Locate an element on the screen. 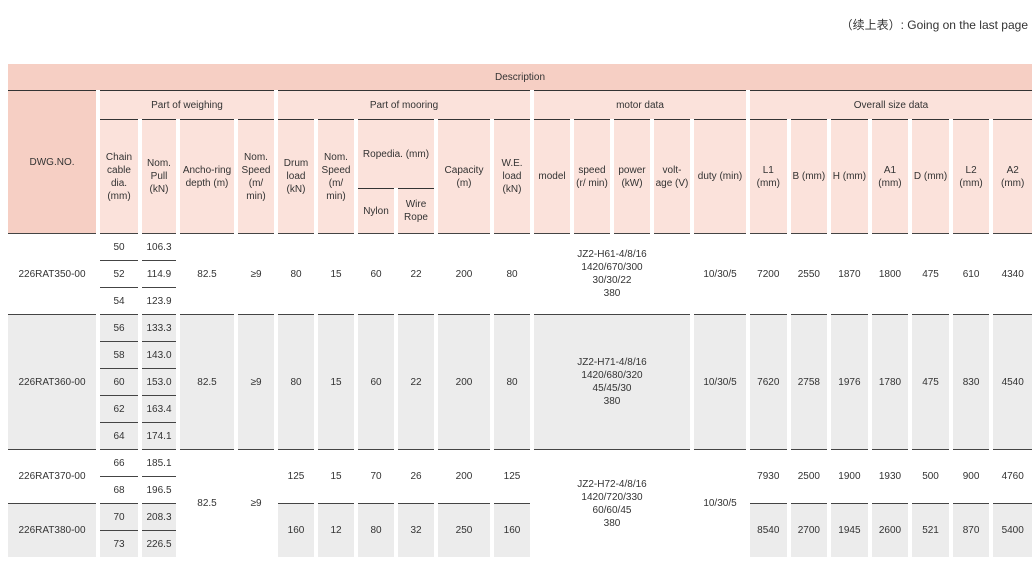 The width and height of the screenshot is (1032, 573). pull-cell: 208.3 is located at coordinates (158, 517).